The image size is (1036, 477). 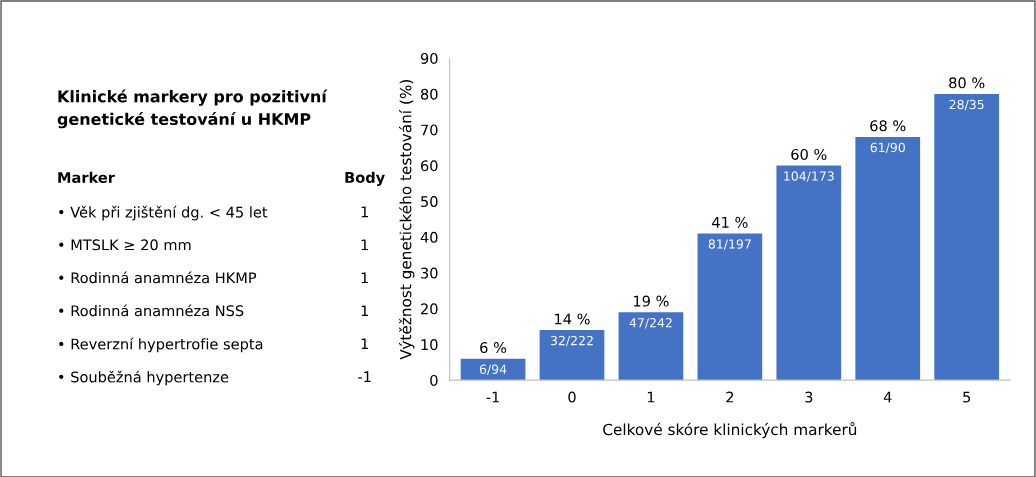 What do you see at coordinates (493, 348) in the screenshot?
I see `data-label: 6 %` at bounding box center [493, 348].